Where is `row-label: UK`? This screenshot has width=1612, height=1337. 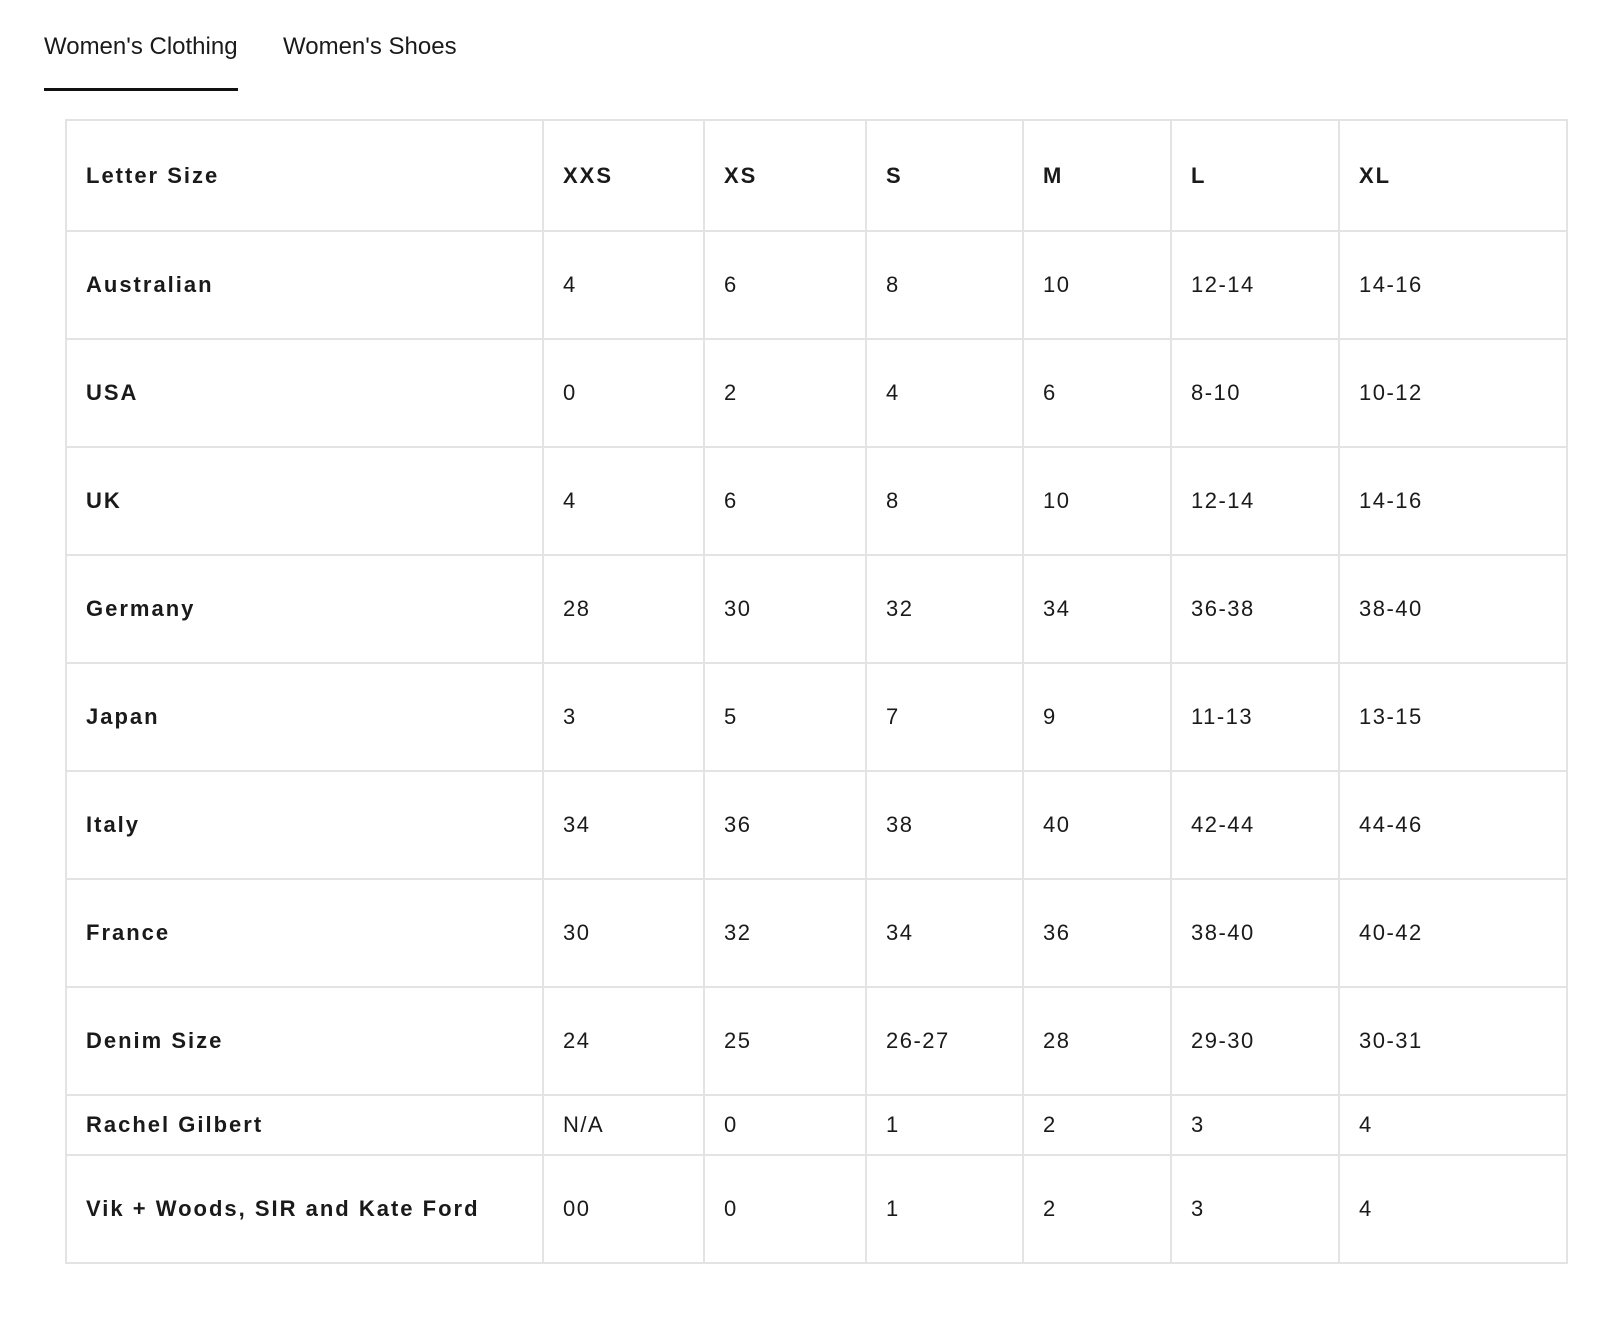 row-label: UK is located at coordinates (304, 501).